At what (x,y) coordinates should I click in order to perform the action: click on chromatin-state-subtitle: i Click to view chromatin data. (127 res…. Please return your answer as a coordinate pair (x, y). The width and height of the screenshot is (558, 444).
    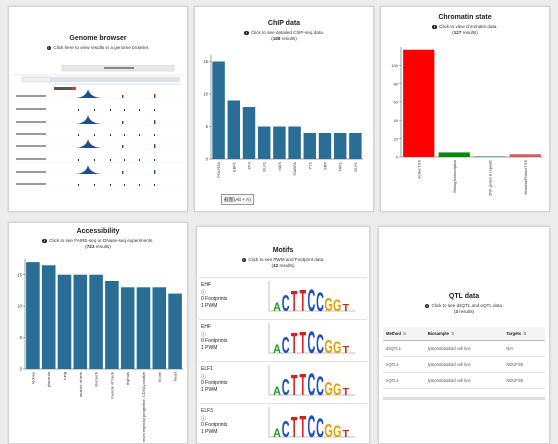
    Looking at the image, I should click on (465, 29).